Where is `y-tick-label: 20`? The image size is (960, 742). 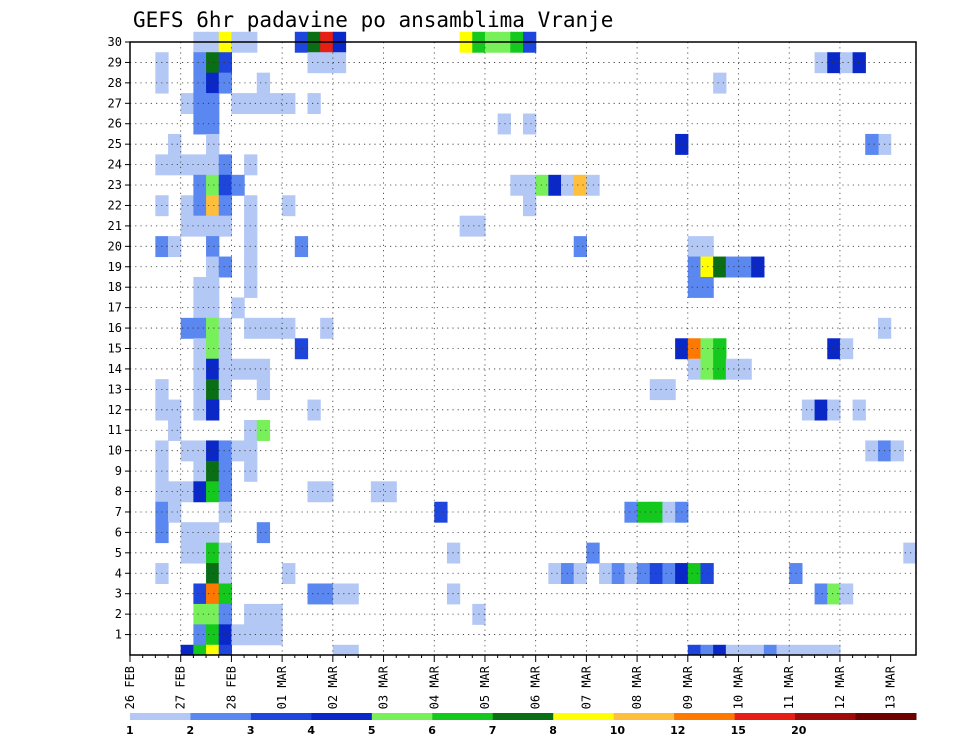
y-tick-label: 20 is located at coordinates (115, 246).